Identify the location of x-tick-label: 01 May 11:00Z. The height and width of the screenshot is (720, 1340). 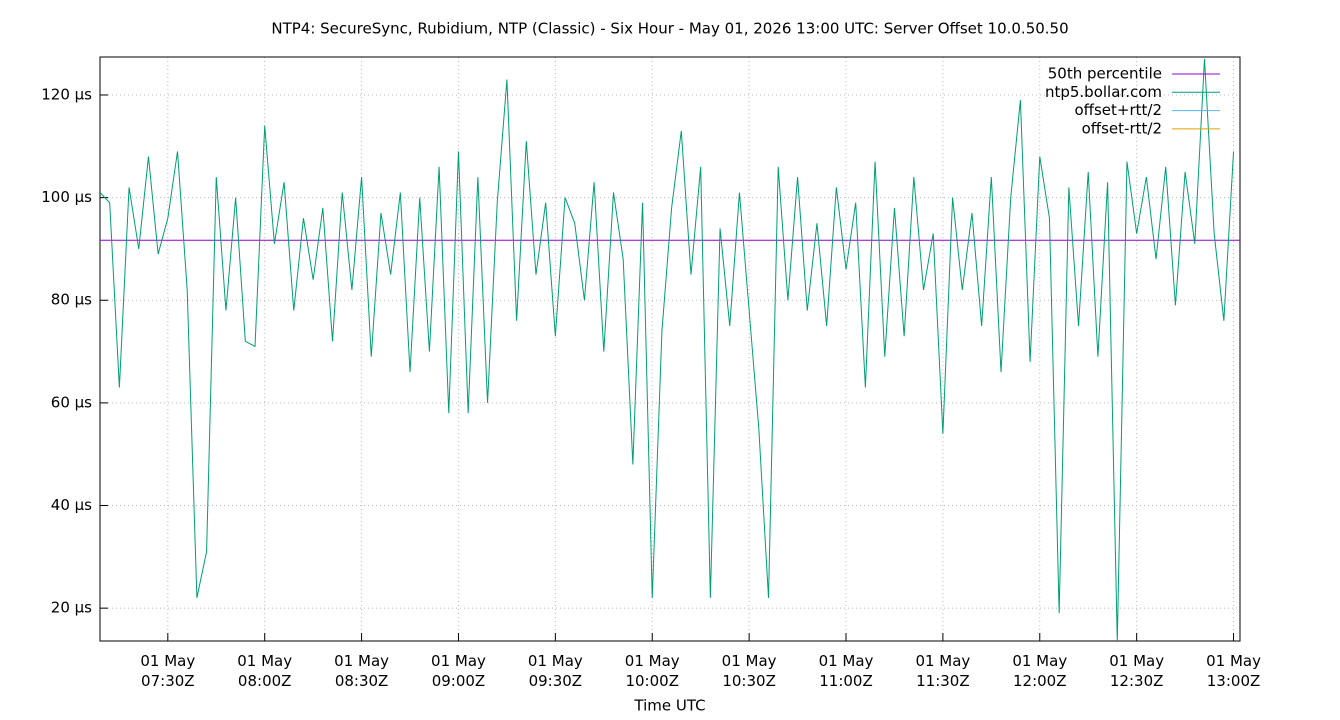
(846, 671).